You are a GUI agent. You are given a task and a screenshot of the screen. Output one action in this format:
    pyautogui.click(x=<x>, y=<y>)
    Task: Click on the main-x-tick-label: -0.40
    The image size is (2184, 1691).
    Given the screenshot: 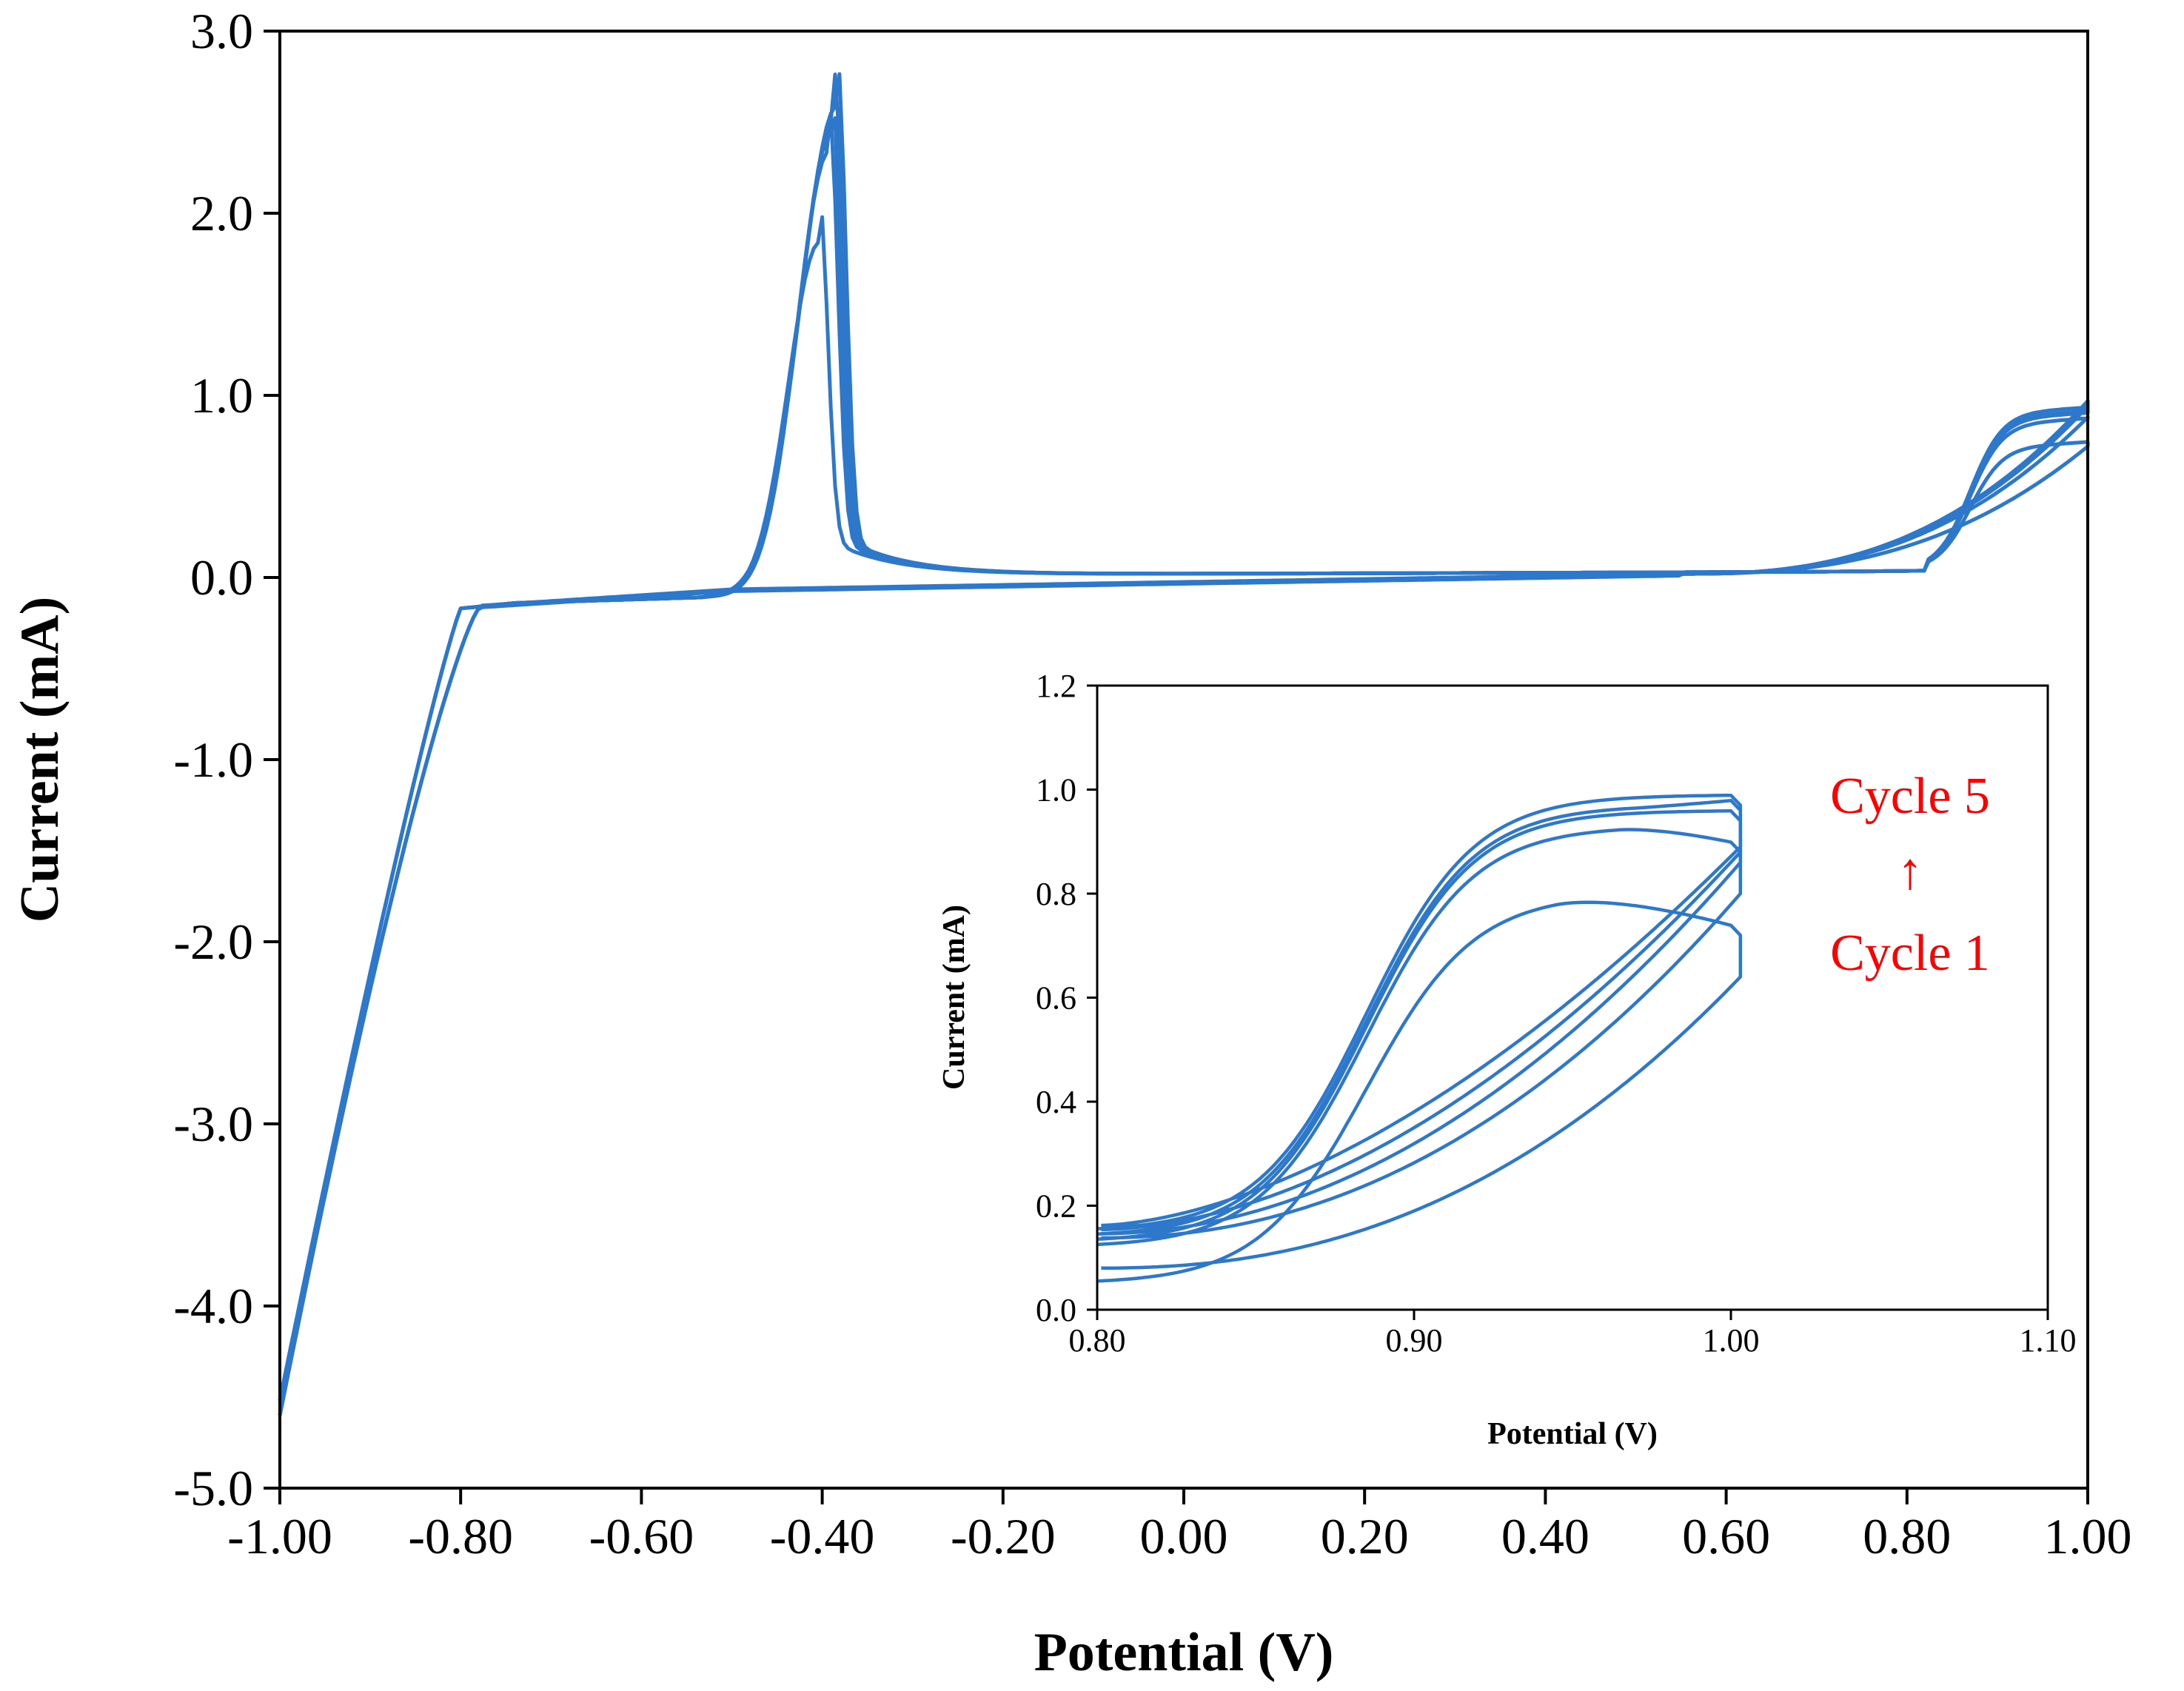 What is the action you would take?
    pyautogui.click(x=823, y=1536)
    